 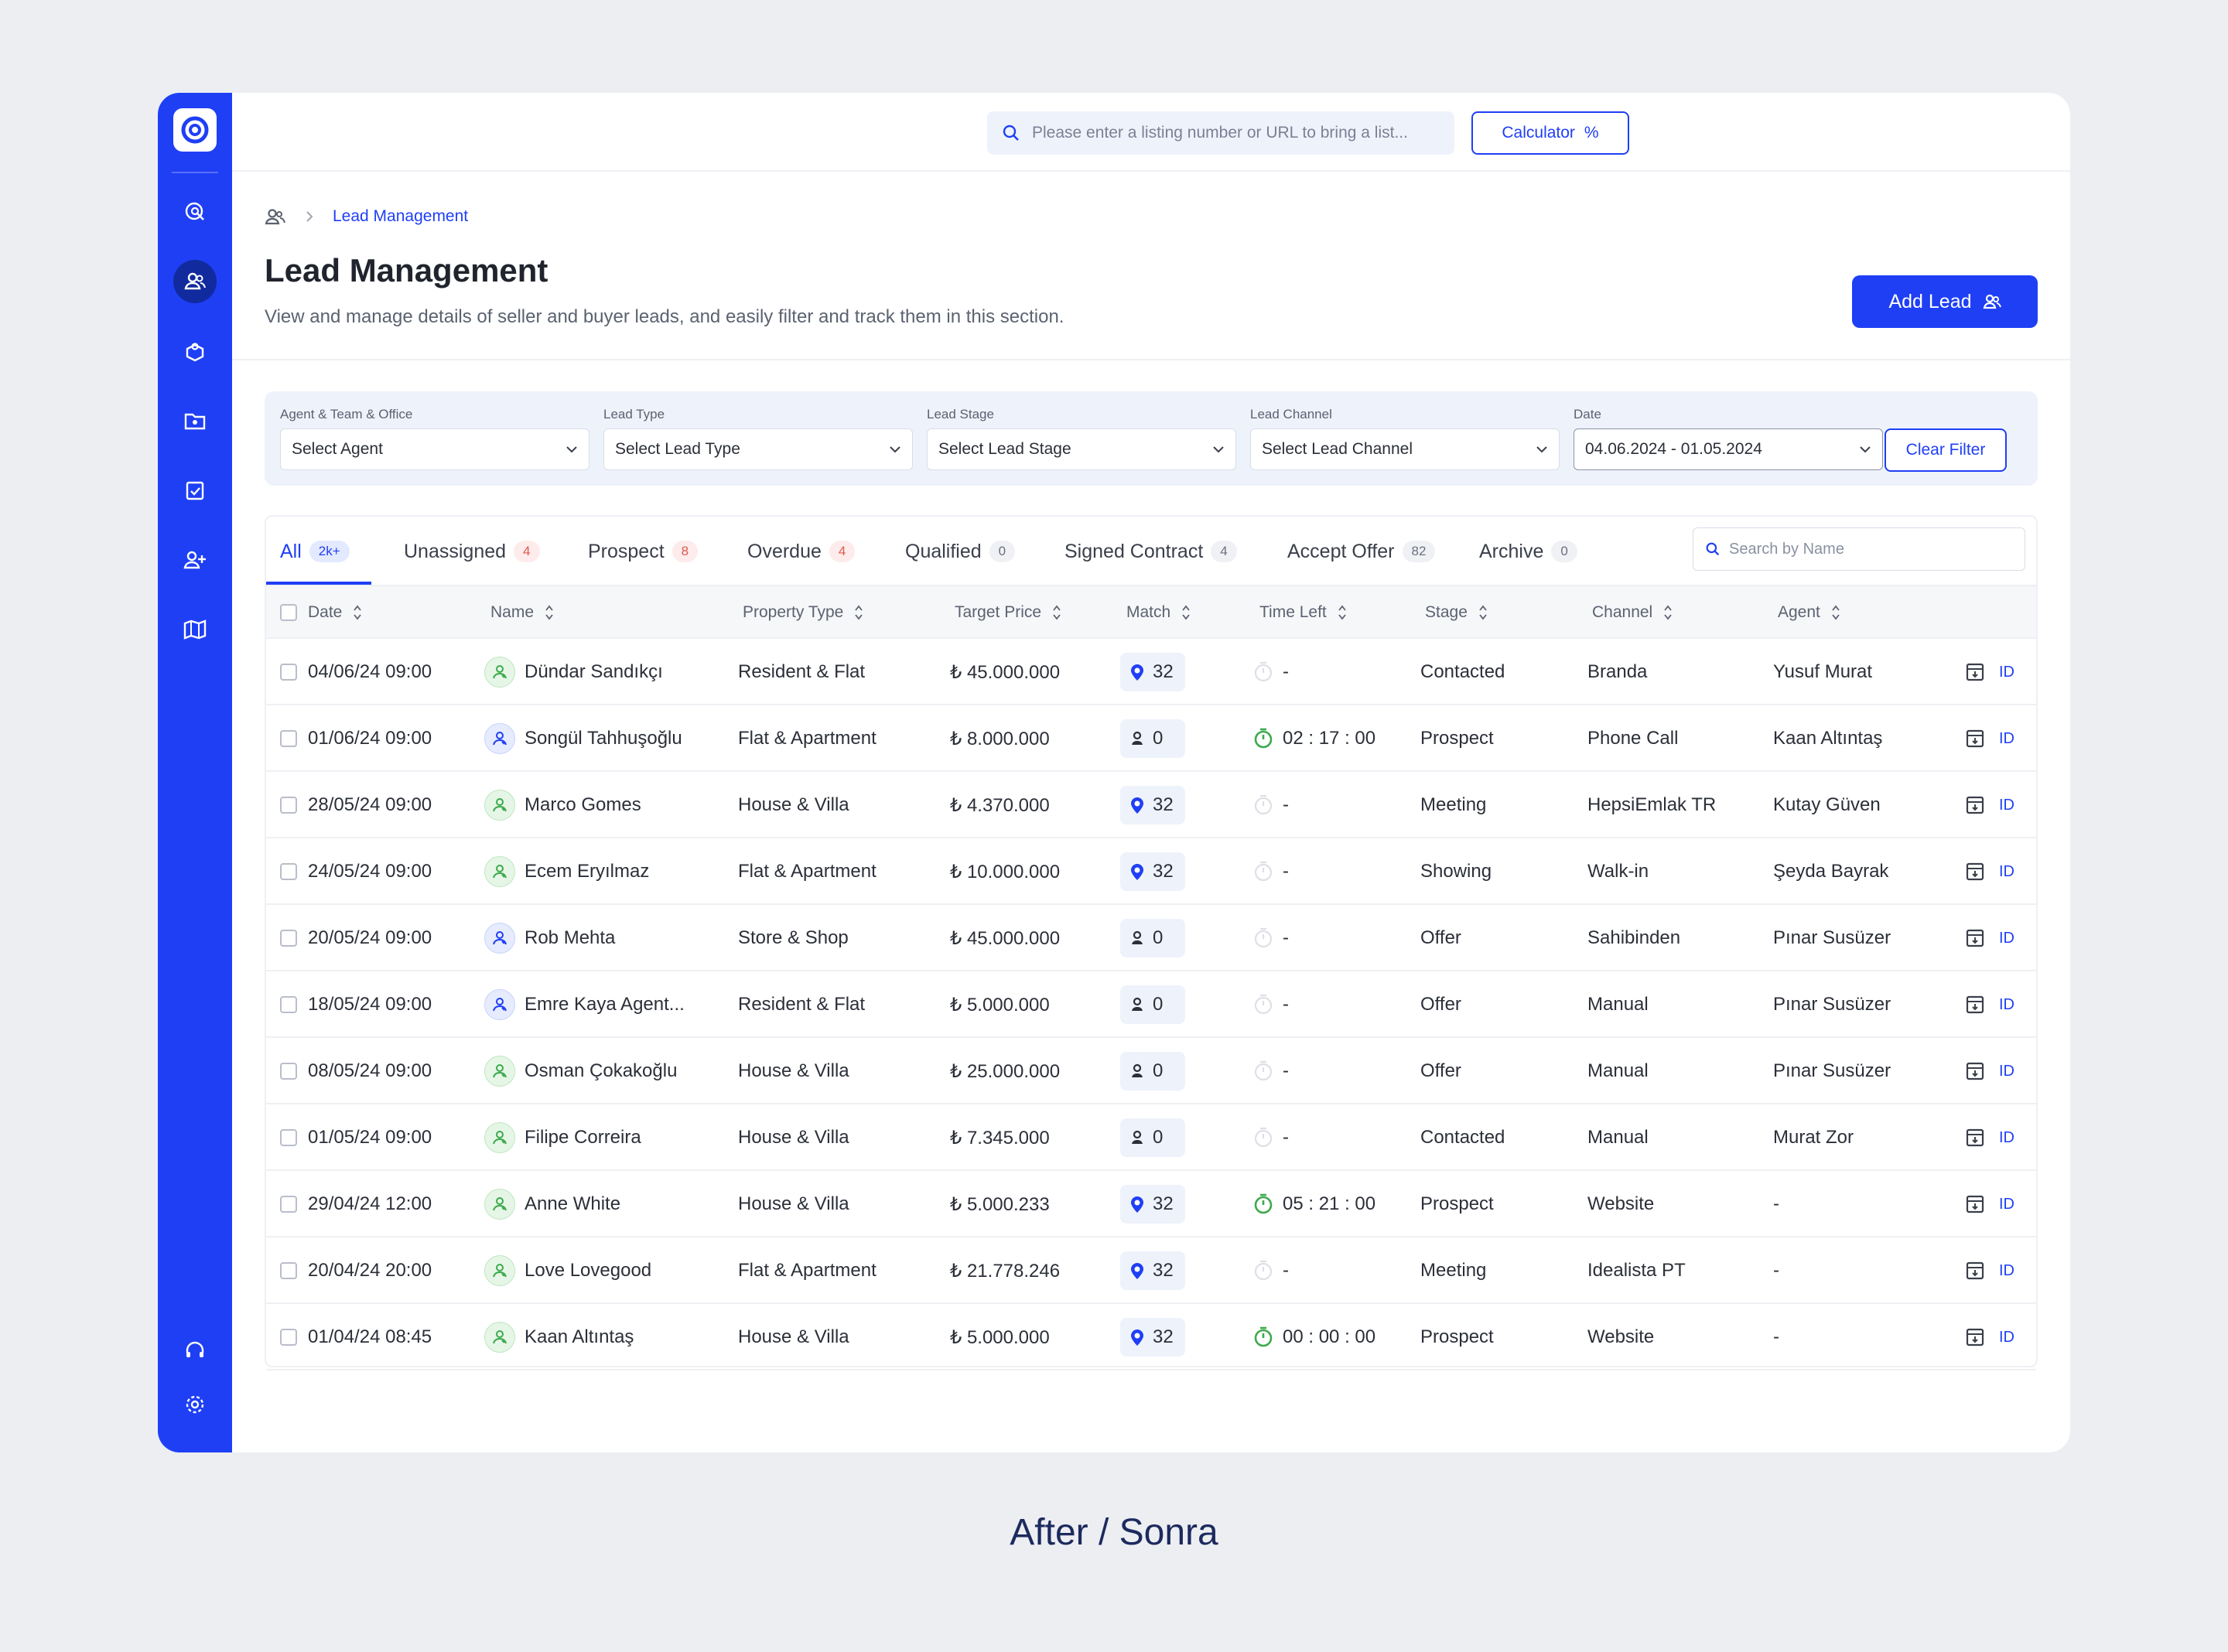 What do you see at coordinates (758, 449) in the screenshot?
I see `lead-type-select: Select Lead Type` at bounding box center [758, 449].